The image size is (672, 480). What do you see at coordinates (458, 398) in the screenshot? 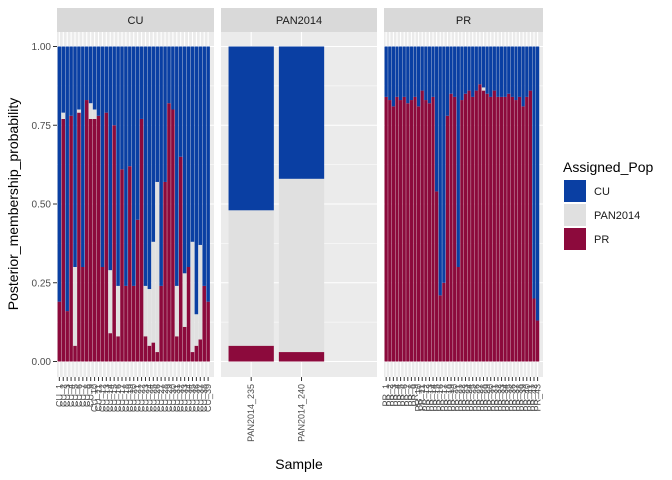
I see `x-tick-label: PR_21` at bounding box center [458, 398].